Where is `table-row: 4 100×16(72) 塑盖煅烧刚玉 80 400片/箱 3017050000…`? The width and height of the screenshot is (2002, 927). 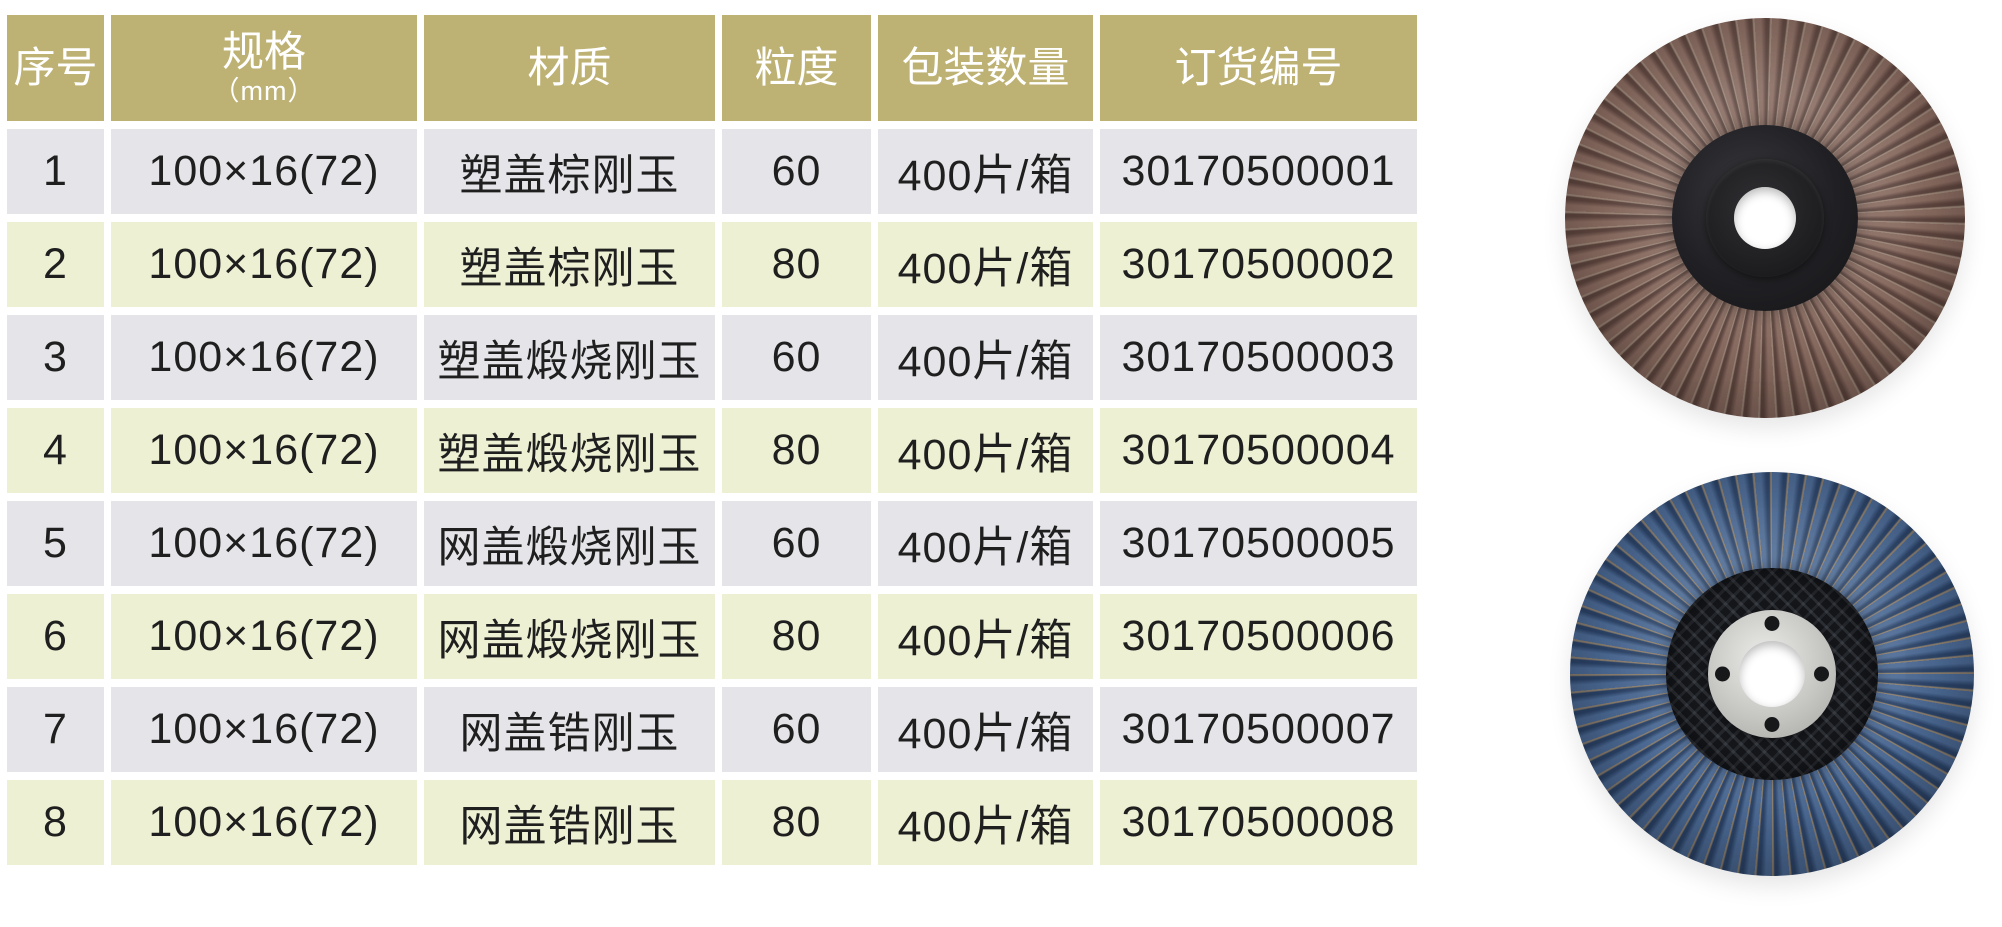
table-row: 4 100×16(72) 塑盖煅烧刚玉 80 400片/箱 3017050000… is located at coordinates (712, 450).